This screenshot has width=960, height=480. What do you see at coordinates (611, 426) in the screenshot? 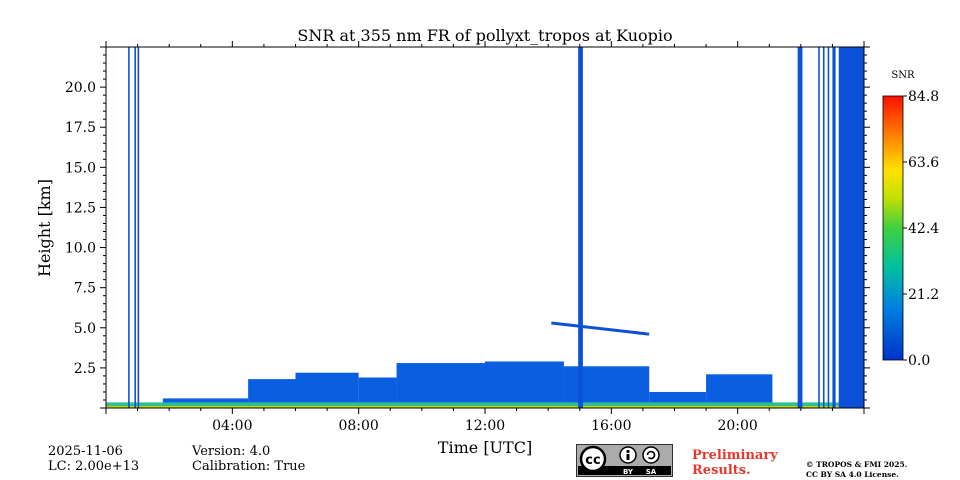
I see `x-tick-label: 16:00` at bounding box center [611, 426].